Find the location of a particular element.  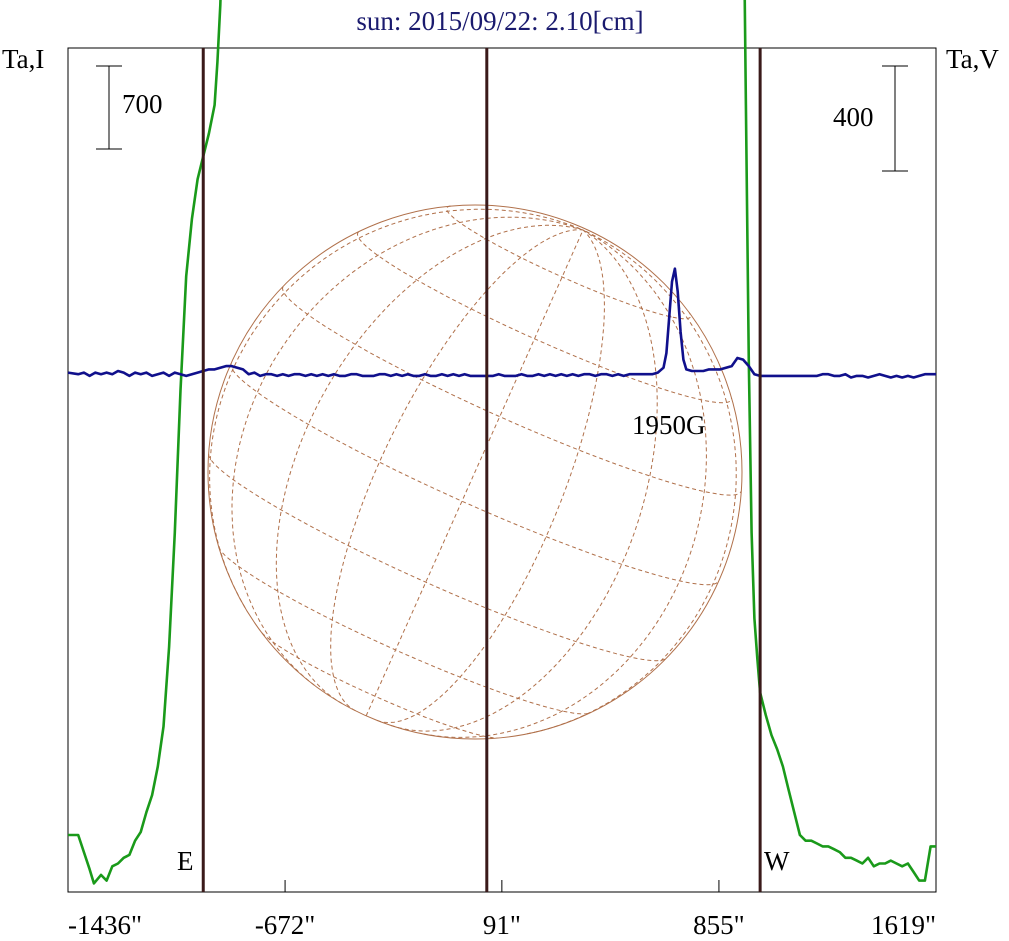

scale-bar-left: 700 is located at coordinates (129, 107).